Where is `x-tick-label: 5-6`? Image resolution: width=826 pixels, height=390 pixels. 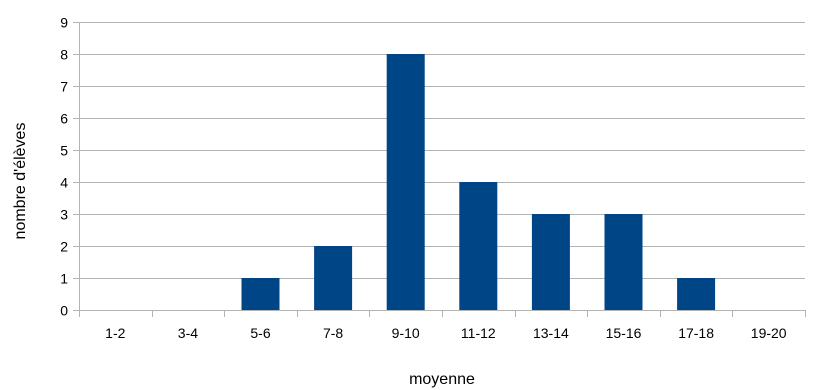 x-tick-label: 5-6 is located at coordinates (260, 333).